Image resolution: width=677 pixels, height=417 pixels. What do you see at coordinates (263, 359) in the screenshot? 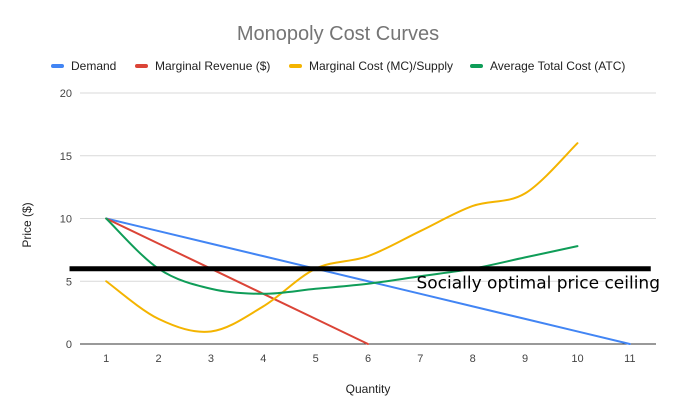
I see `x-tick-label: 4` at bounding box center [263, 359].